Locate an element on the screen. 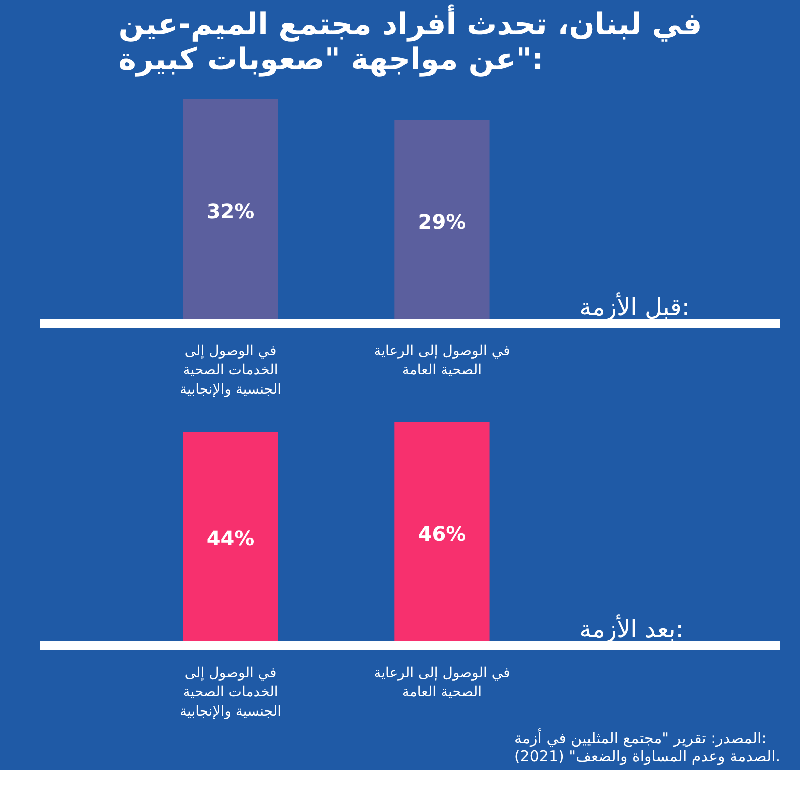  data-label: 44% is located at coordinates (230, 538).